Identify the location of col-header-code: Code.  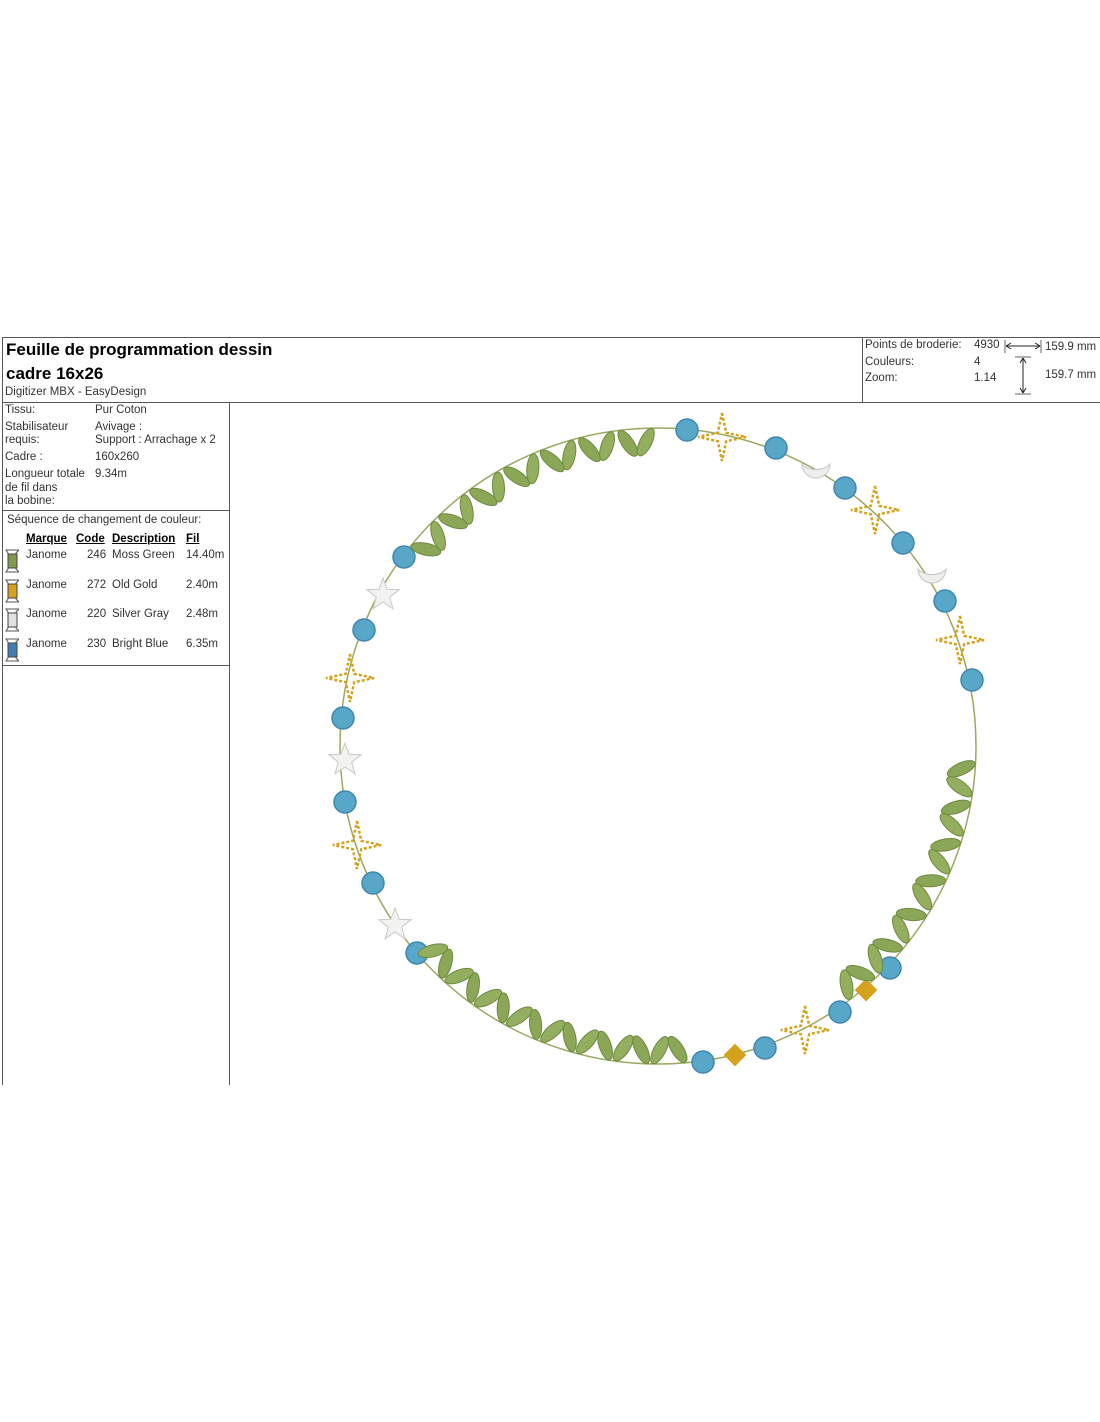
(90, 539).